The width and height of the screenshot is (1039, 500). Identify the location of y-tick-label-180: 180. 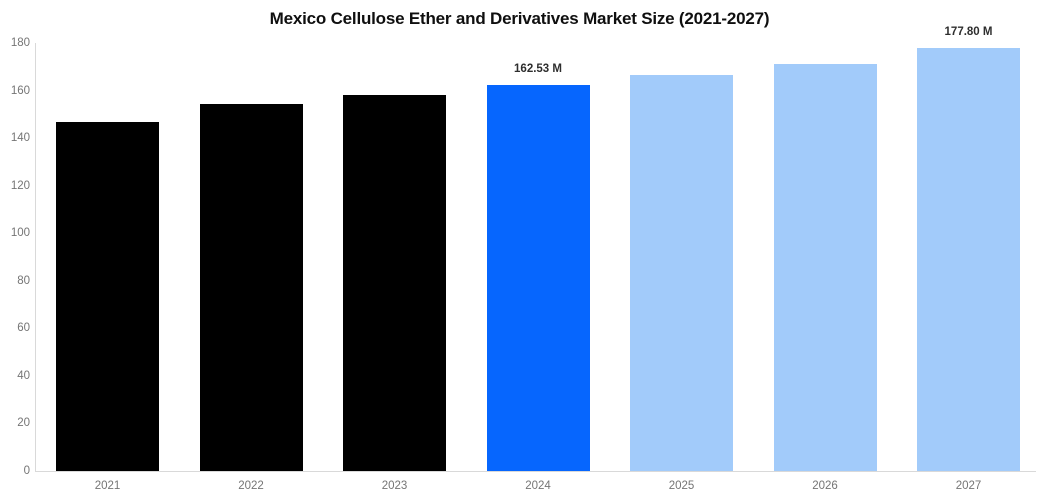
(20, 43).